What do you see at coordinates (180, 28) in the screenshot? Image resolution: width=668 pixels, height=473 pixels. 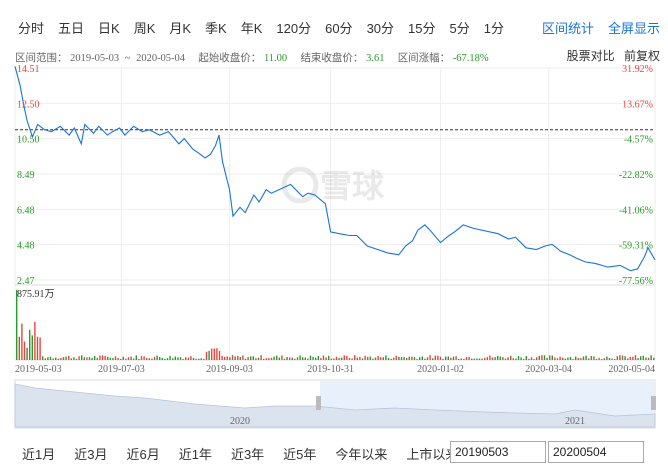 I see `period-tab-4: 月K` at bounding box center [180, 28].